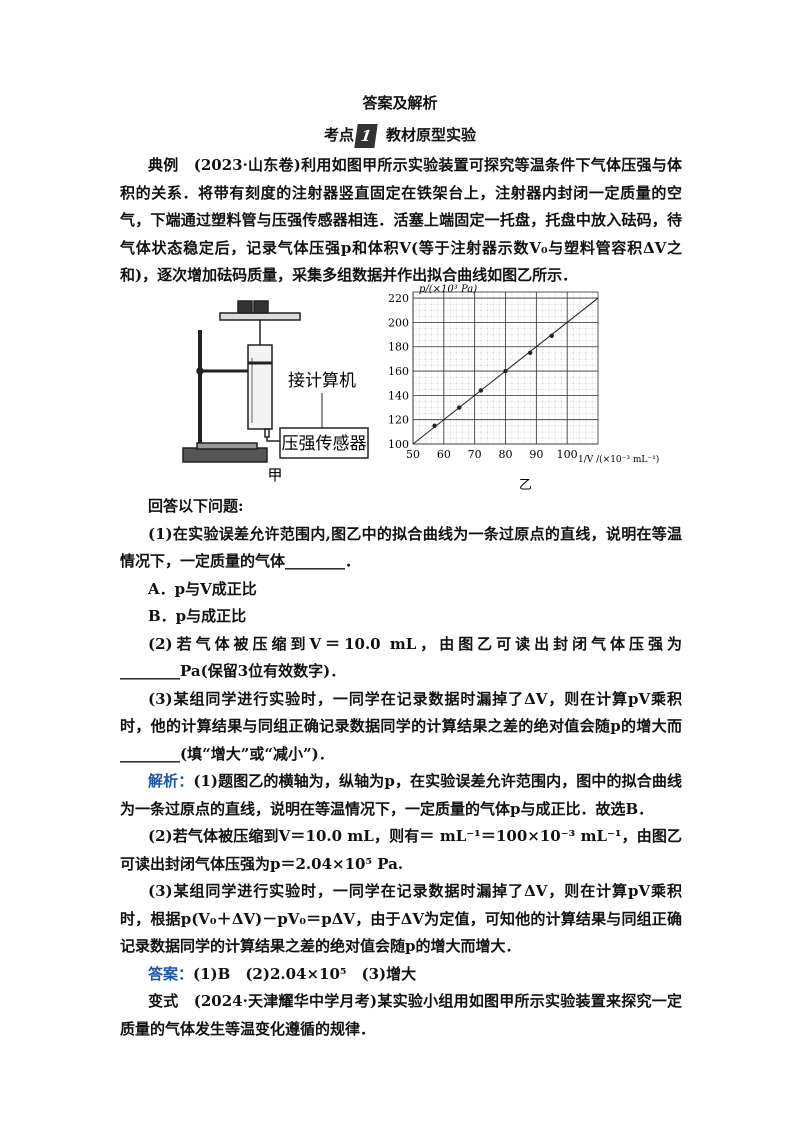  I want to click on x-tick-label: 60, so click(444, 454).